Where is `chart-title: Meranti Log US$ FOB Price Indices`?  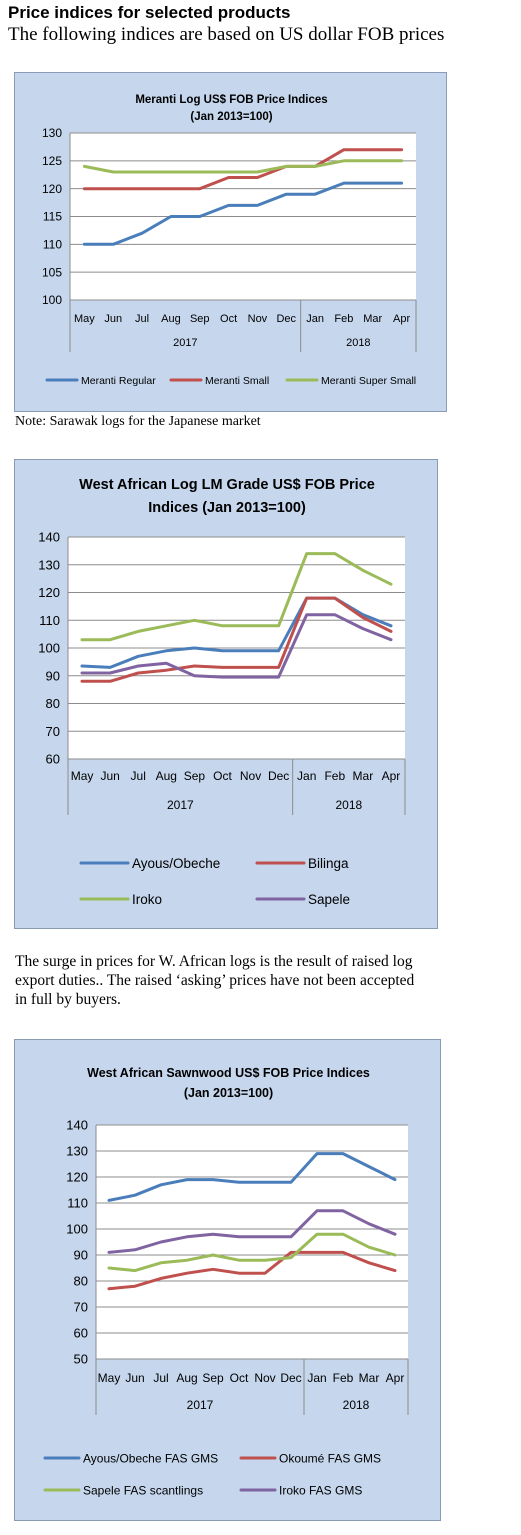
chart-title: Meranti Log US$ FOB Price Indices is located at coordinates (231, 100).